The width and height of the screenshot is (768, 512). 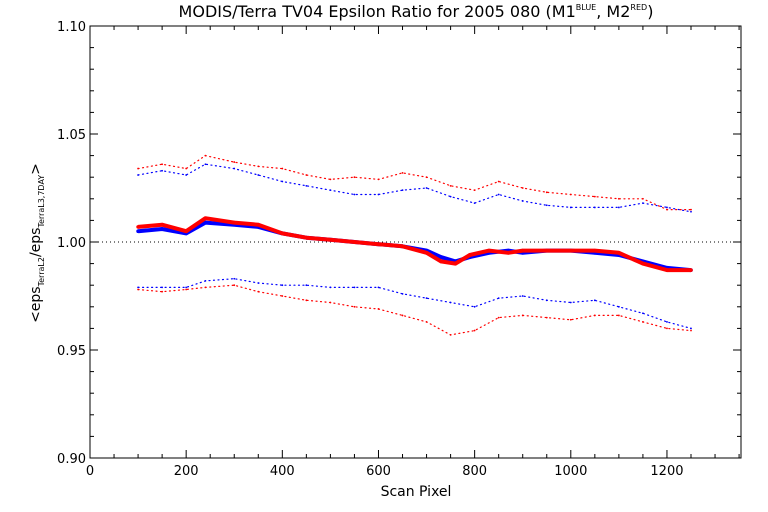 I want to click on y-tick-label: 0.90, so click(x=71, y=459).